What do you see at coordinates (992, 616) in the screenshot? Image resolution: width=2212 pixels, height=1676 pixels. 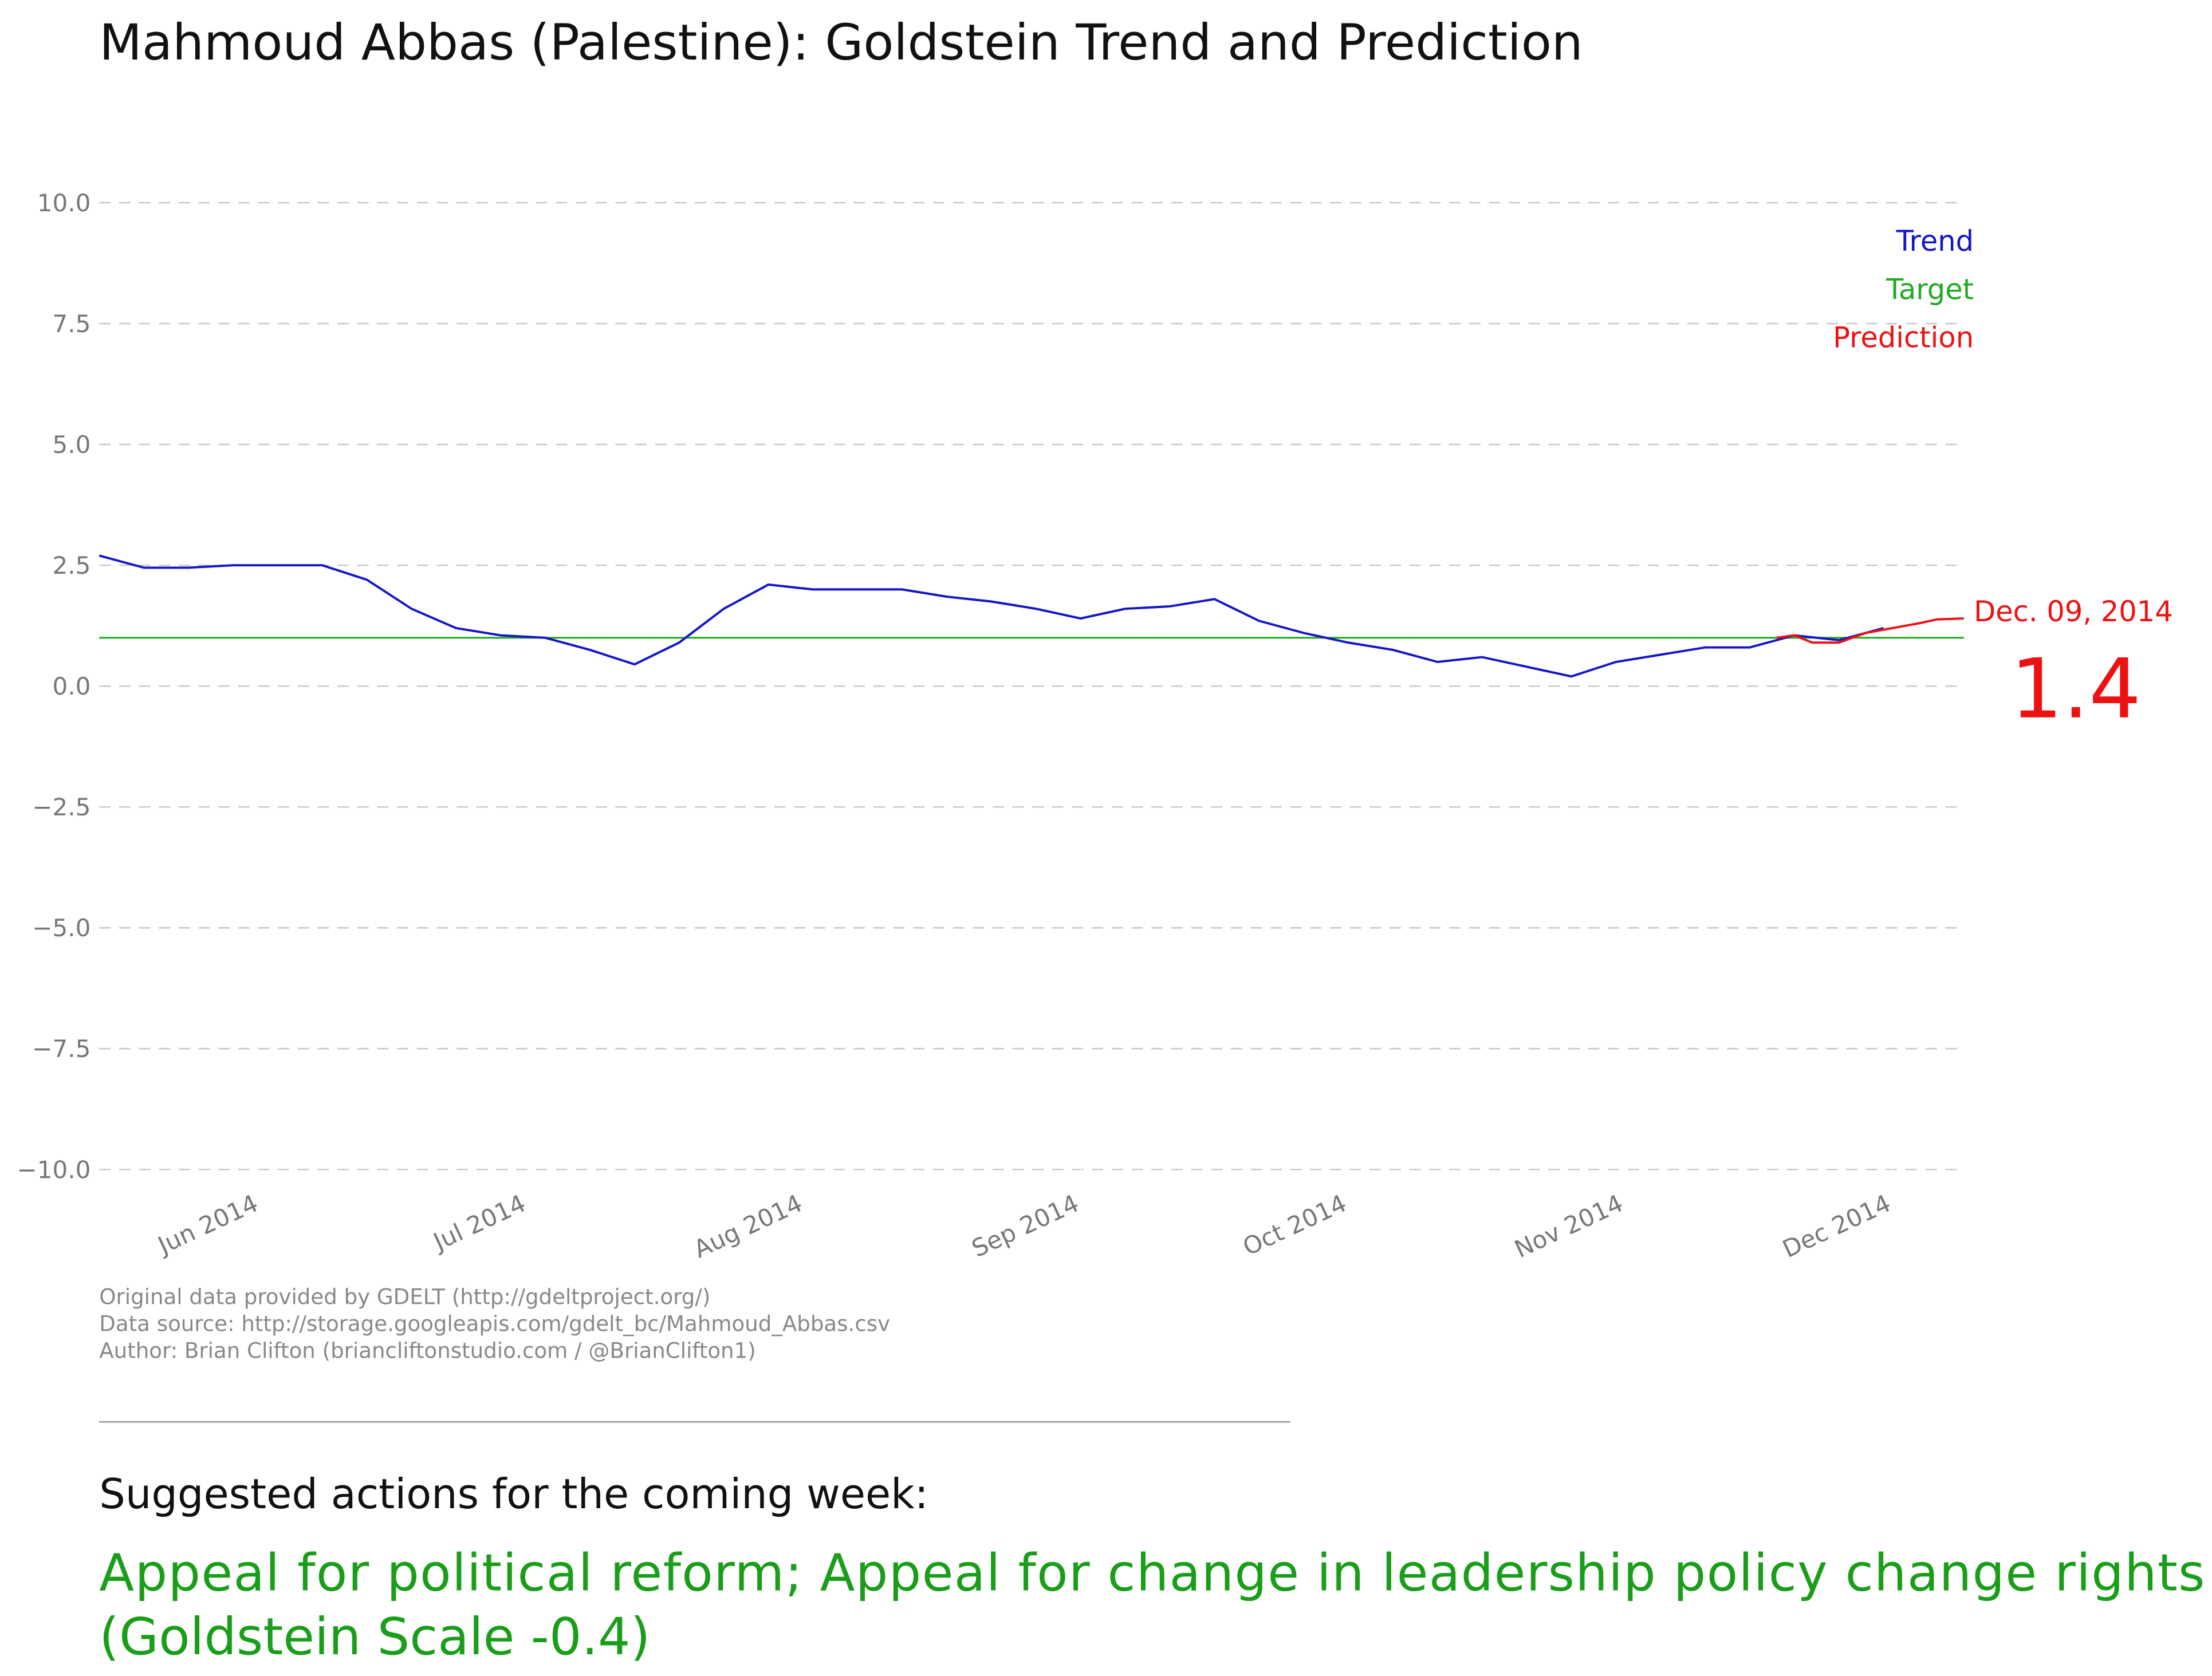 I see `line-trend` at bounding box center [992, 616].